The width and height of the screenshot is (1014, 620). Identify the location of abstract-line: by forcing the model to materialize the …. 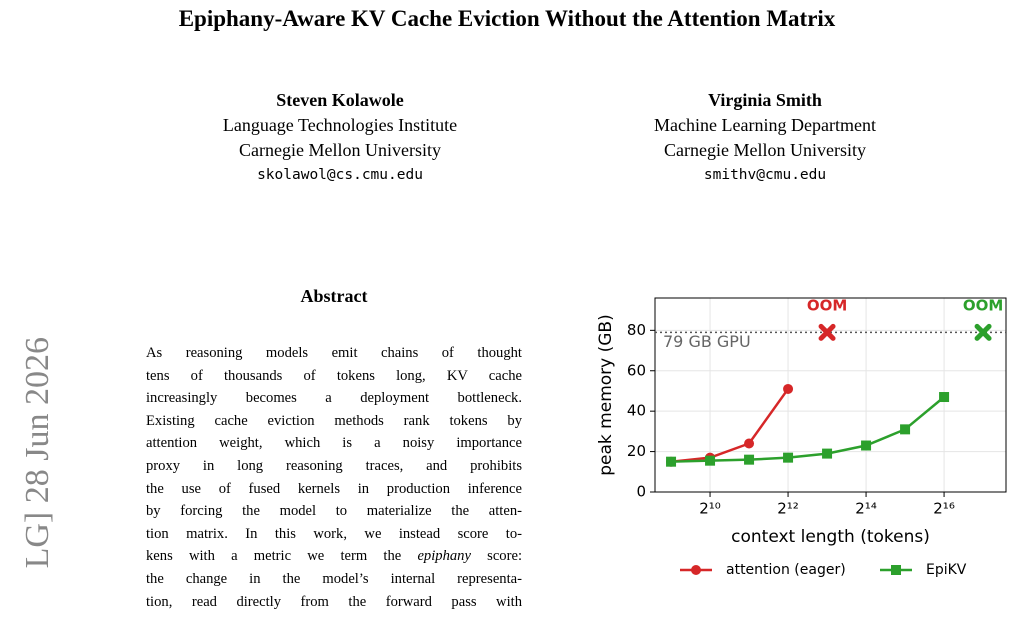
(334, 511).